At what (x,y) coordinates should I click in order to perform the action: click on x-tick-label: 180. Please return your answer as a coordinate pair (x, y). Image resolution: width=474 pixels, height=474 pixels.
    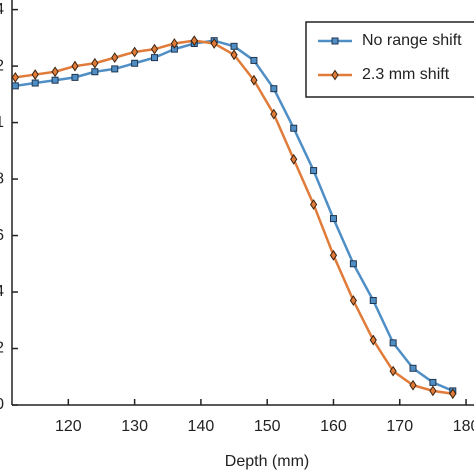
    Looking at the image, I should click on (463, 426).